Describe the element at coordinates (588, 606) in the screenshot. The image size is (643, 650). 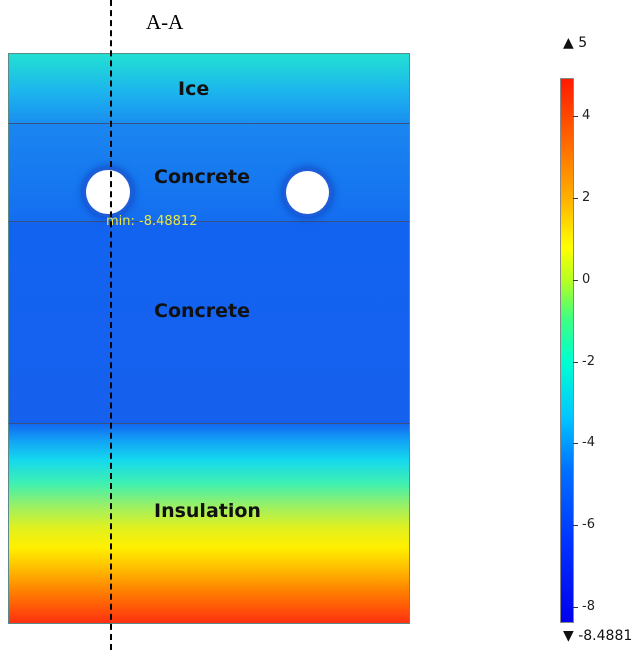
I see `colorbar-tick-label: -8` at that location.